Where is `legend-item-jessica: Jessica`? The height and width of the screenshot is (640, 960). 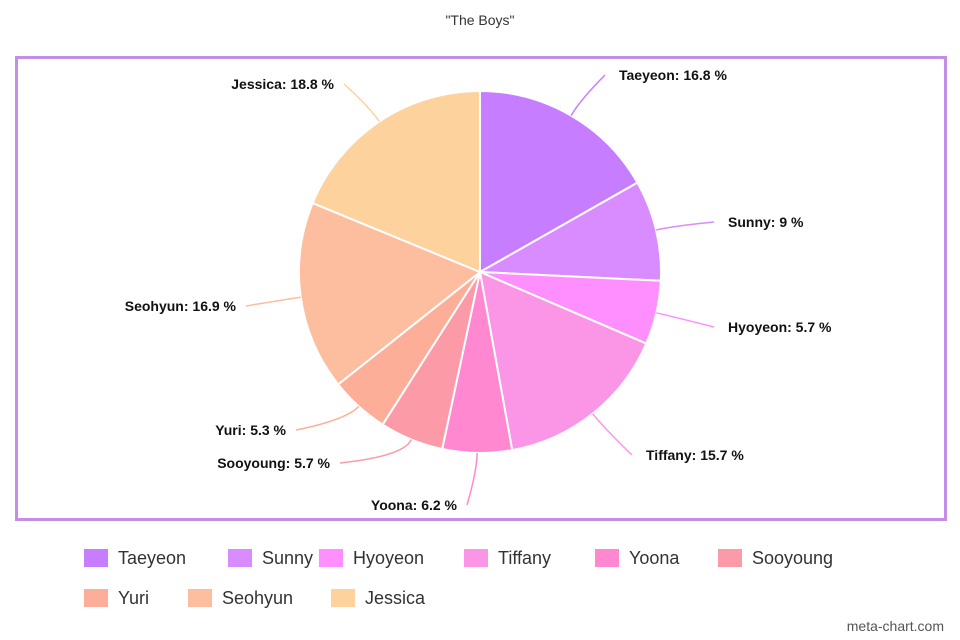 legend-item-jessica: Jessica is located at coordinates (386, 598).